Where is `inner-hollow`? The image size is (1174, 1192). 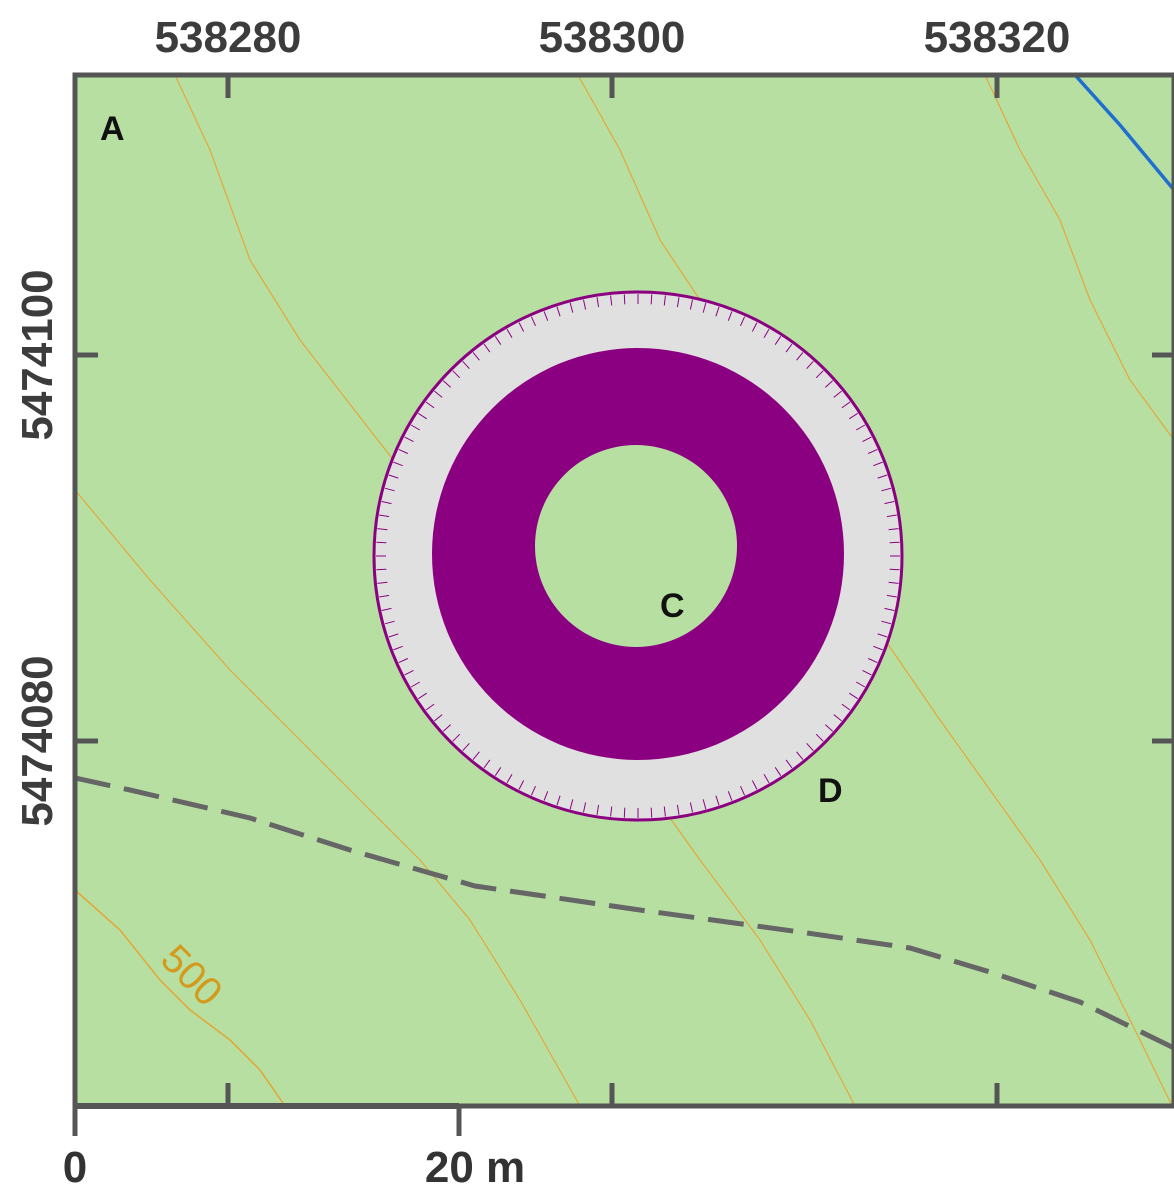
inner-hollow is located at coordinates (636, 546).